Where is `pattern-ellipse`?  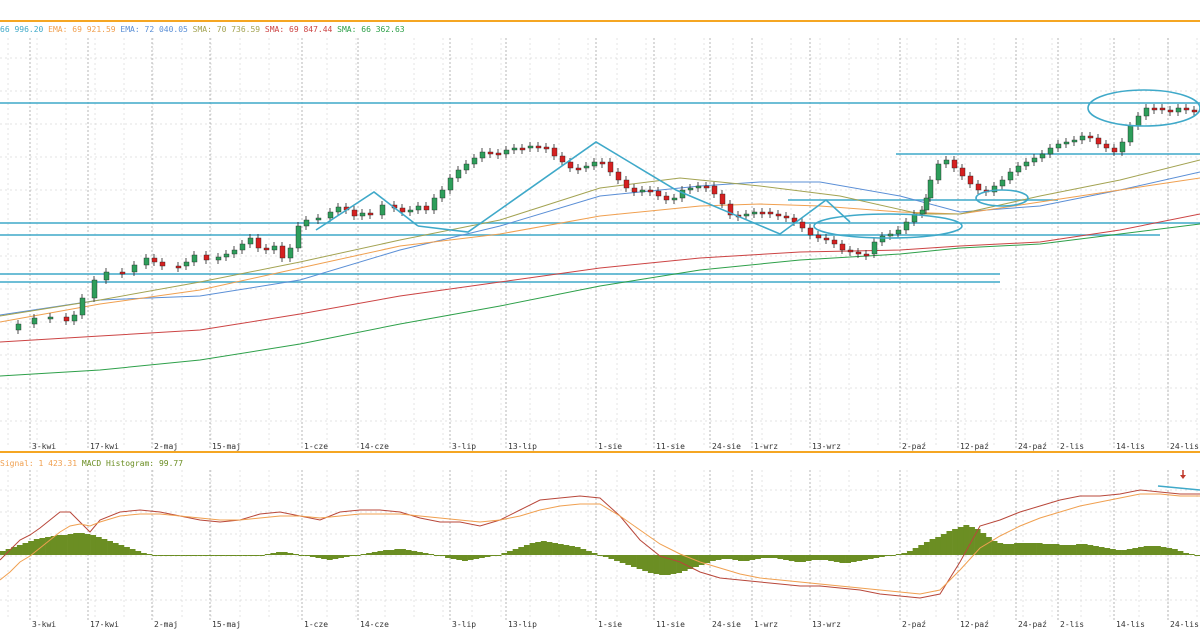
pattern-ellipse is located at coordinates (888, 226).